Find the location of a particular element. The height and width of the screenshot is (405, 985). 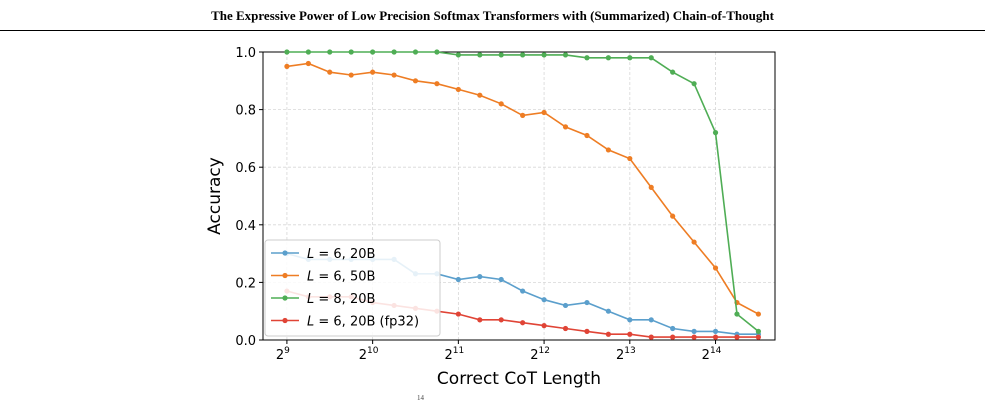

legend-label: L = 6, 50B is located at coordinates (341, 277).